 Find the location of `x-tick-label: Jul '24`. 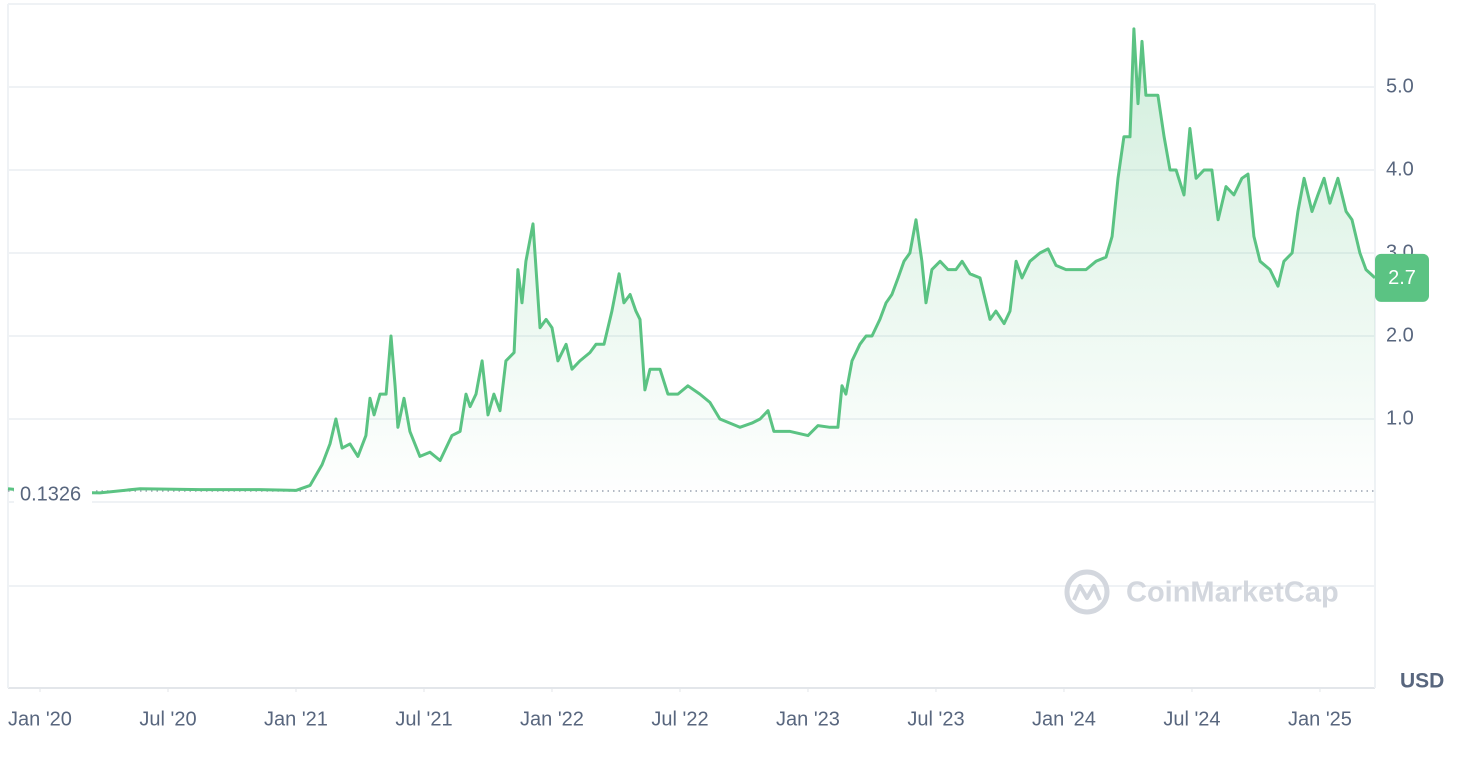

x-tick-label: Jul '24 is located at coordinates (1191, 719).